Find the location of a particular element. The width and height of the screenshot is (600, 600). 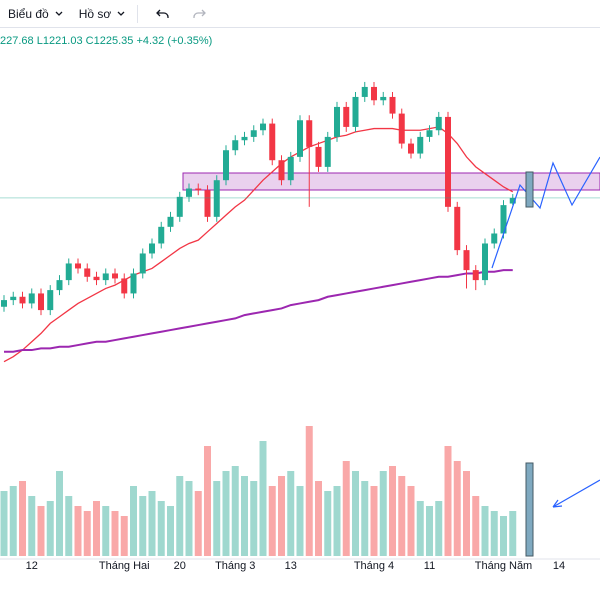

arrow is located at coordinates (576, 493).